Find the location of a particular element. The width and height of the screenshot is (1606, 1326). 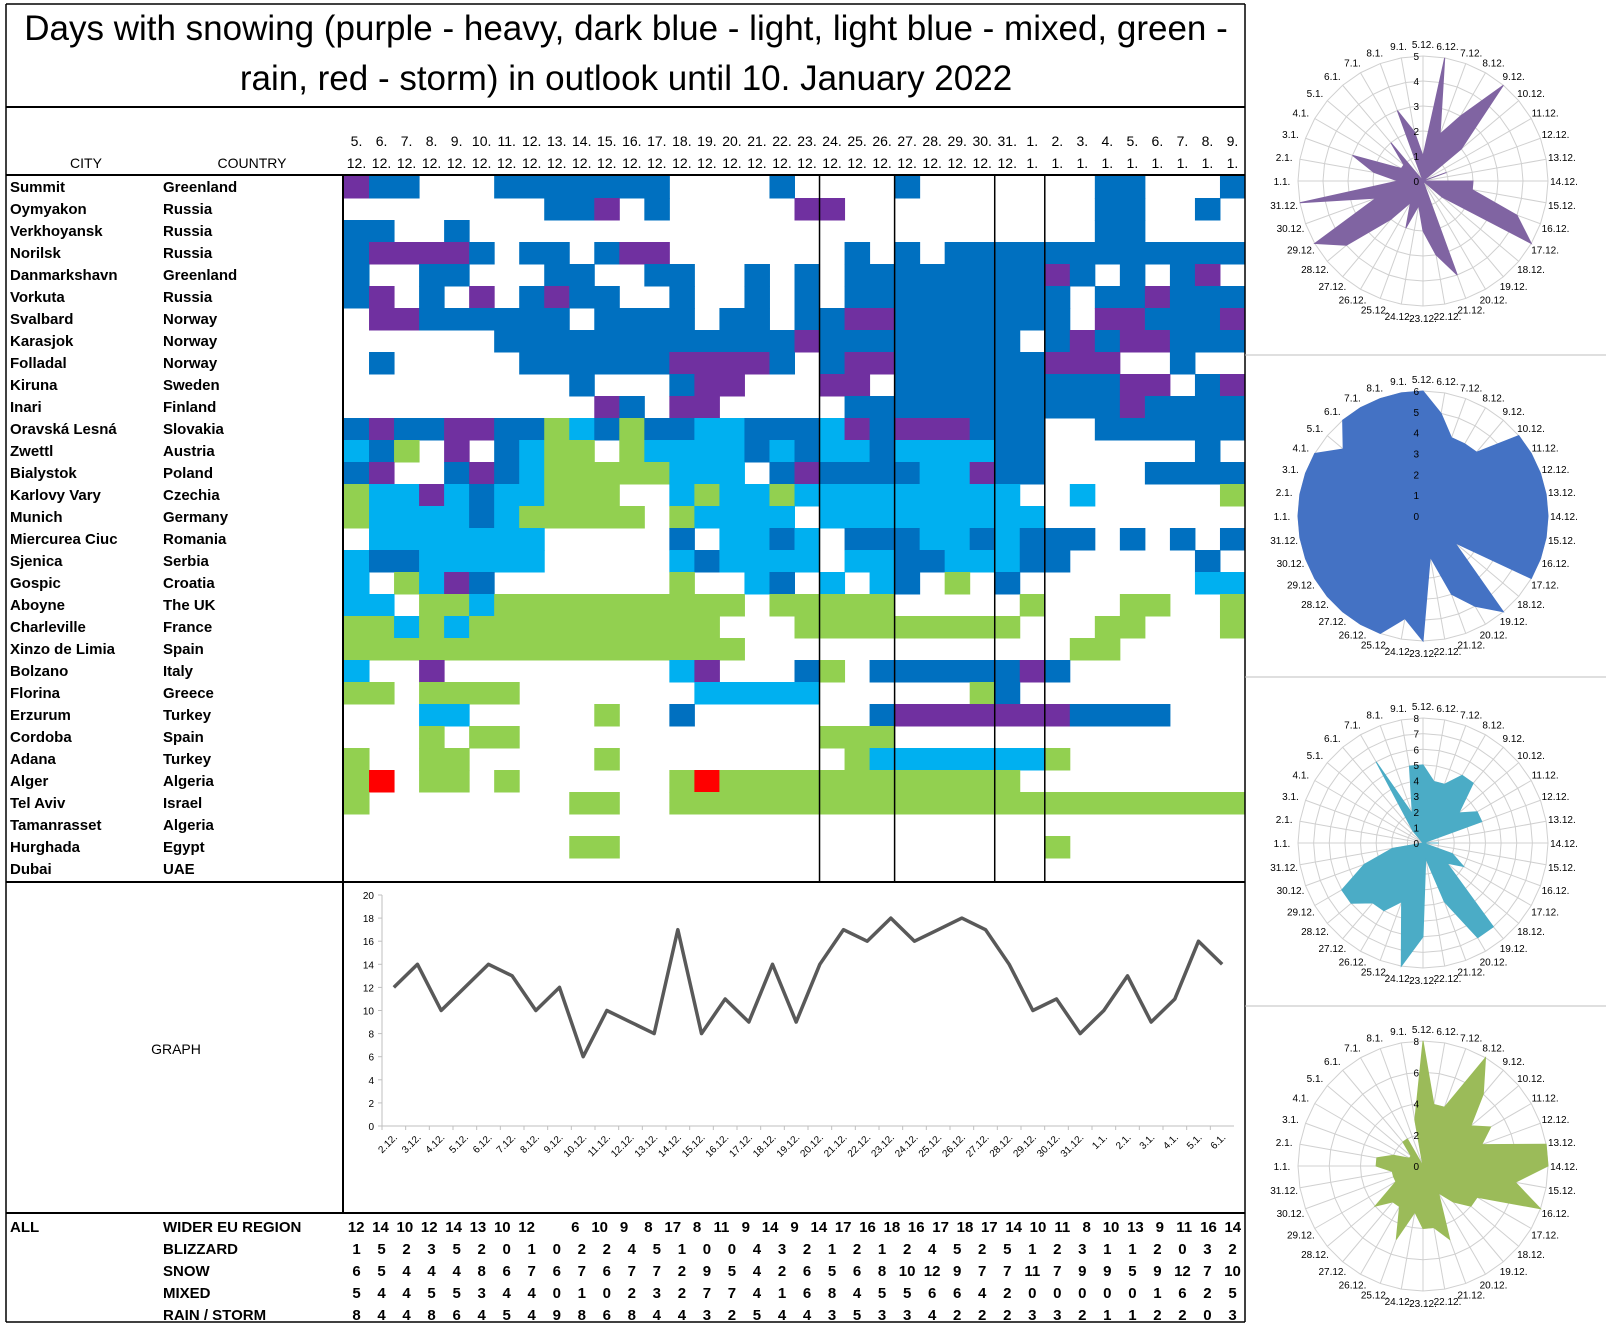

date-month-label: 1. is located at coordinates (1108, 163).